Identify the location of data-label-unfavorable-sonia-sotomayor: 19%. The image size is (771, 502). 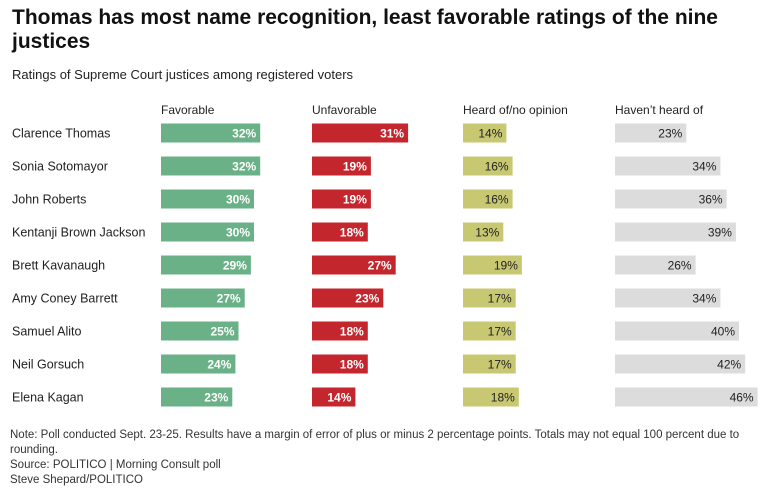
(355, 167).